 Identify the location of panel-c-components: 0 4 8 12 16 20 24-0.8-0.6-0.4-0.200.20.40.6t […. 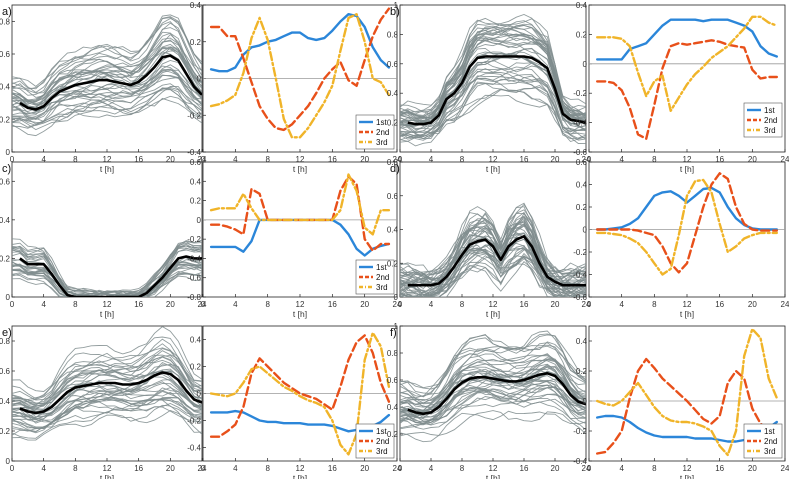
(294, 238).